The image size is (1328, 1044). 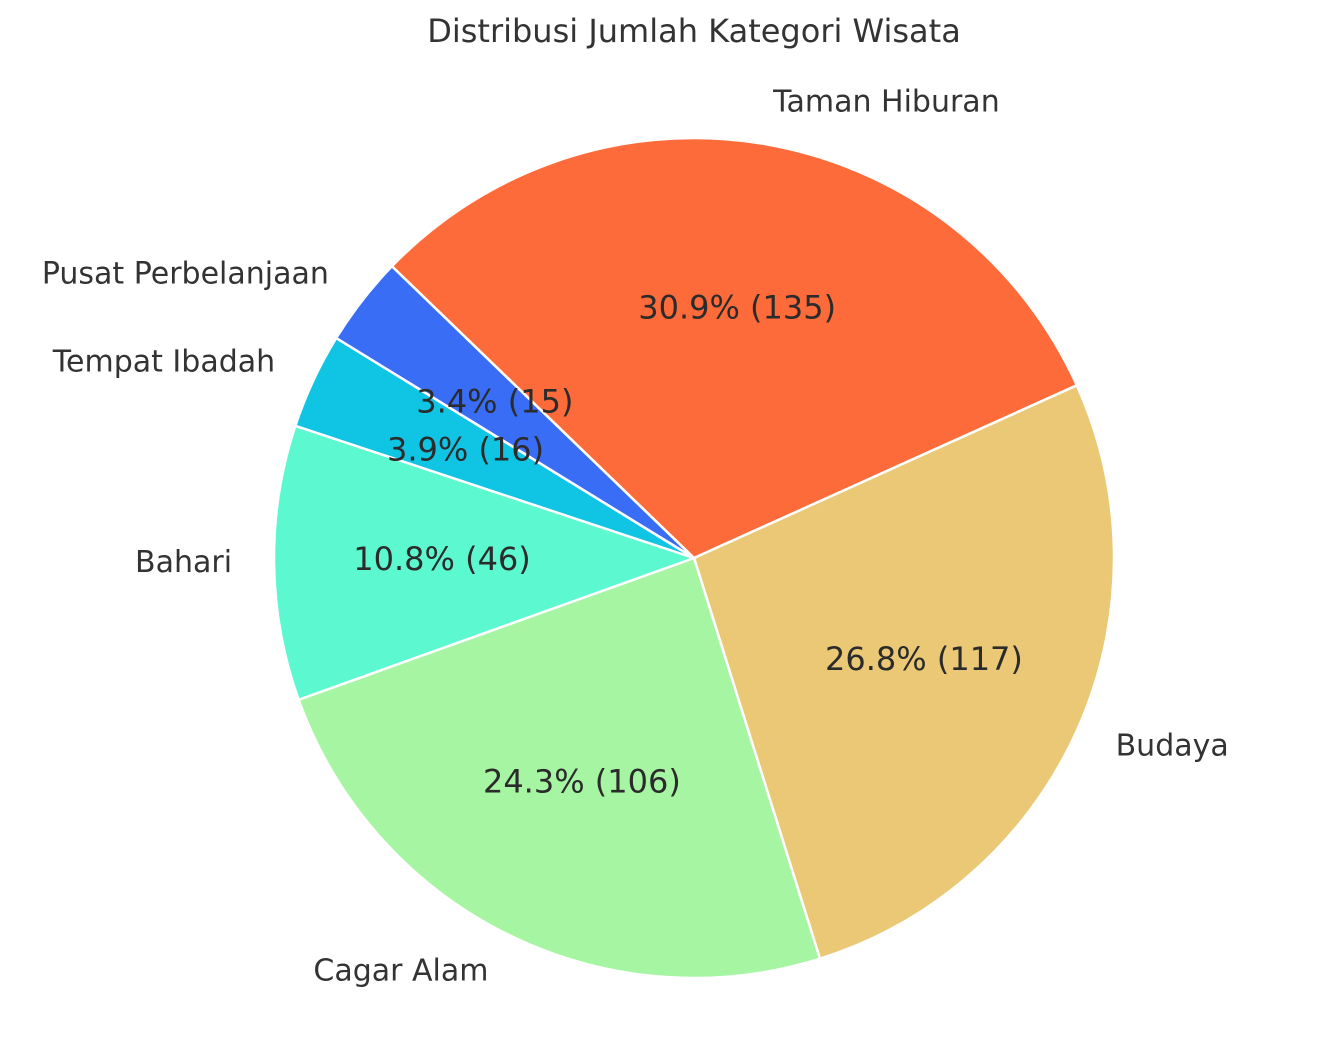 I want to click on slice-label-budaya: Budaya, so click(x=1172, y=745).